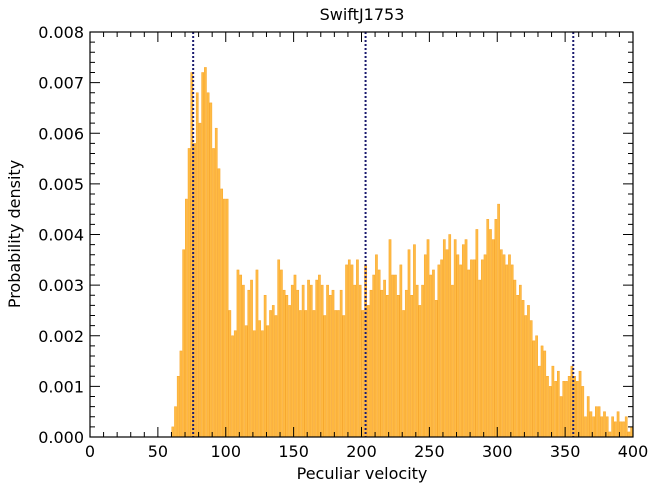 The width and height of the screenshot is (663, 488). Describe the element at coordinates (61, 285) in the screenshot. I see `y-tick-label: 0.003` at that location.